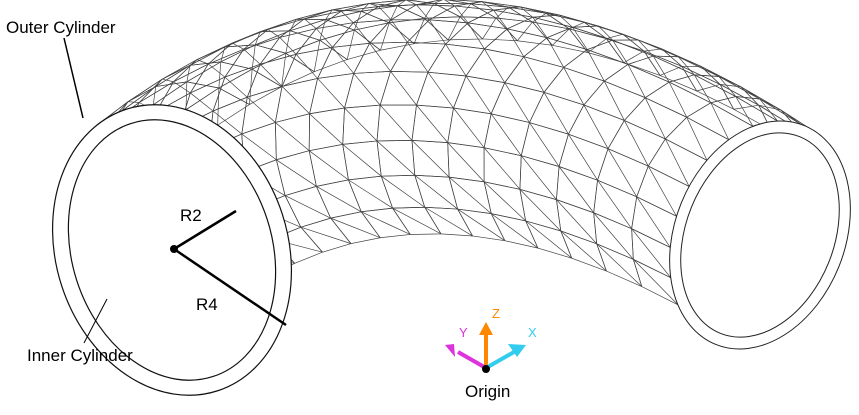  I want to click on origin-label: Origin, so click(487, 391).